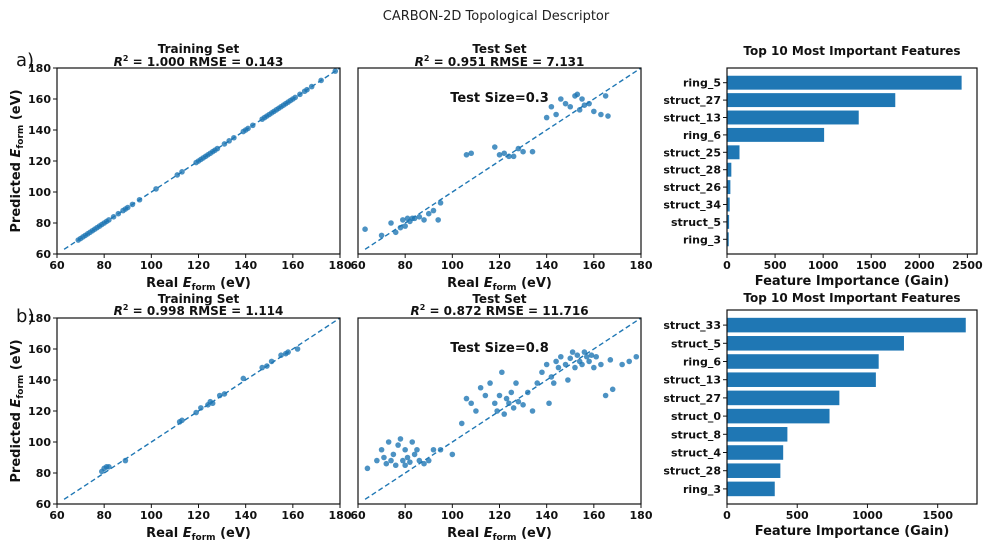 The image size is (993, 544). Describe the element at coordinates (39, 380) in the screenshot. I see `y-tick-label: 140` at that location.